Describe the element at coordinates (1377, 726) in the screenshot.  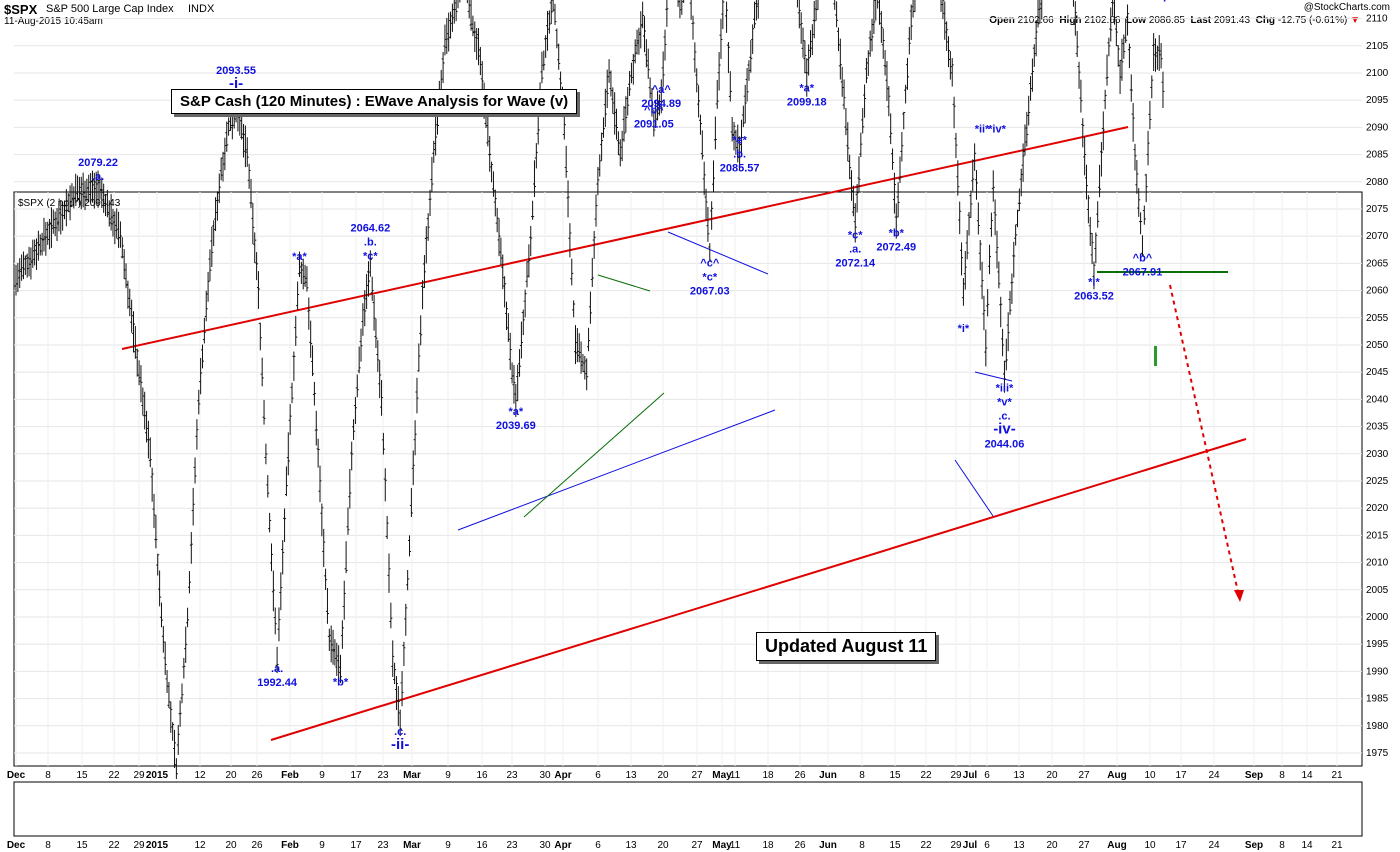
I see `y-tick-label: 1980` at that location.